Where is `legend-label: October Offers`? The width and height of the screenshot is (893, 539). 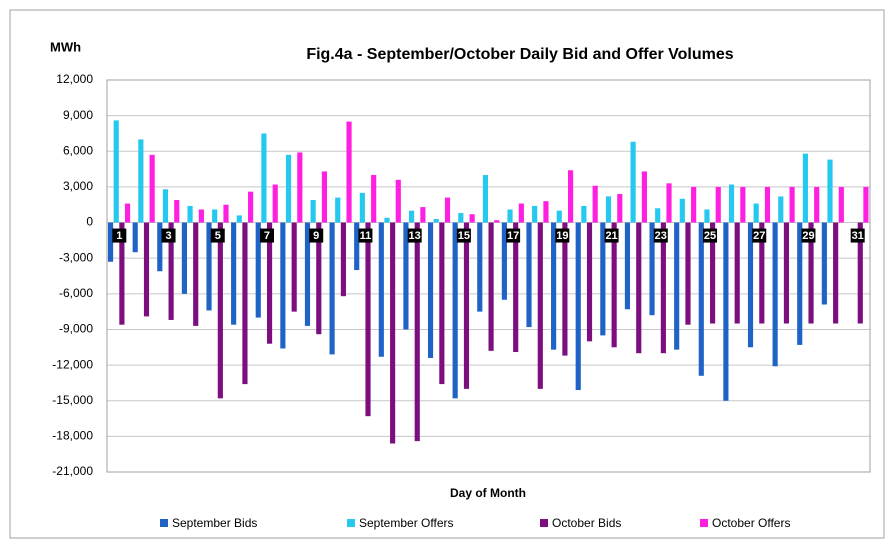
legend-label: October Offers is located at coordinates (751, 523).